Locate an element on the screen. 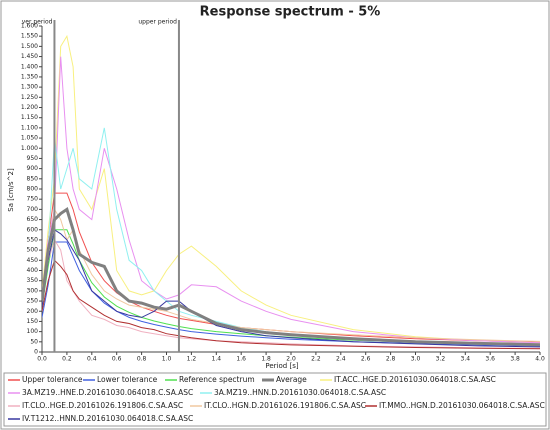 The width and height of the screenshot is (550, 430). x-tick-label: 3.2 is located at coordinates (441, 359).